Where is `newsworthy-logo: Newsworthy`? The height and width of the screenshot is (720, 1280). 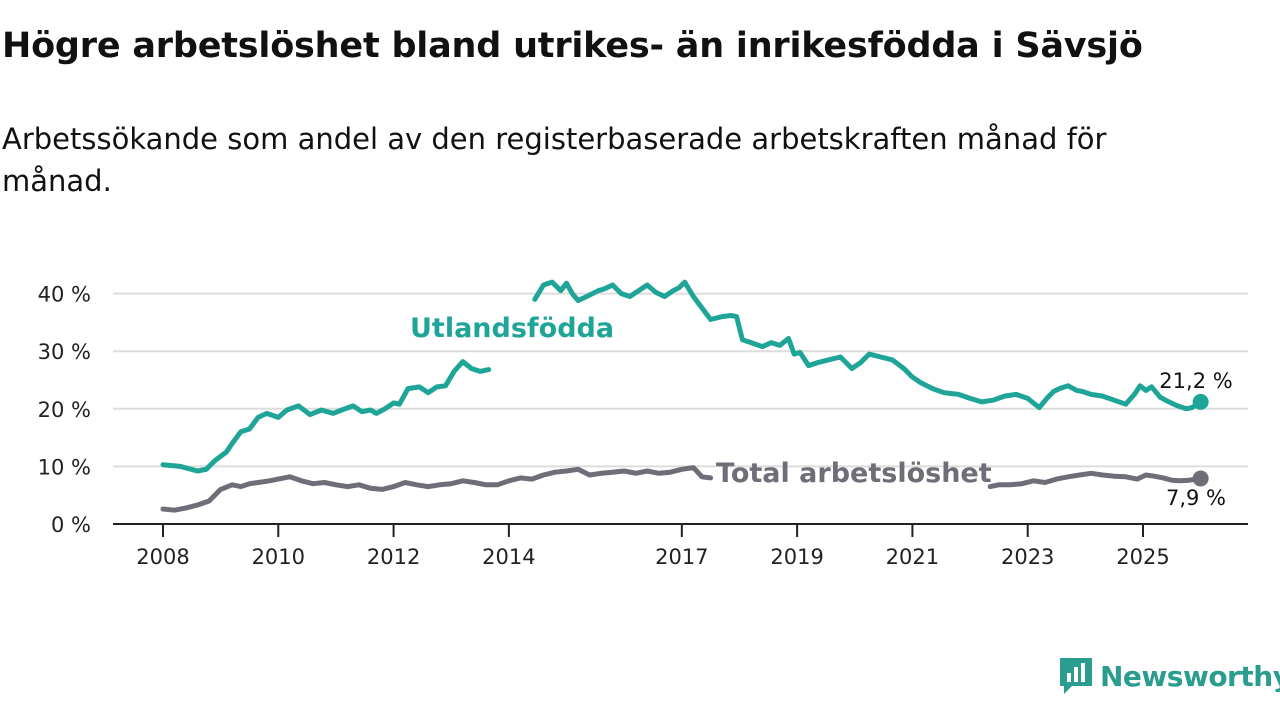 newsworthy-logo: Newsworthy is located at coordinates (1169, 676).